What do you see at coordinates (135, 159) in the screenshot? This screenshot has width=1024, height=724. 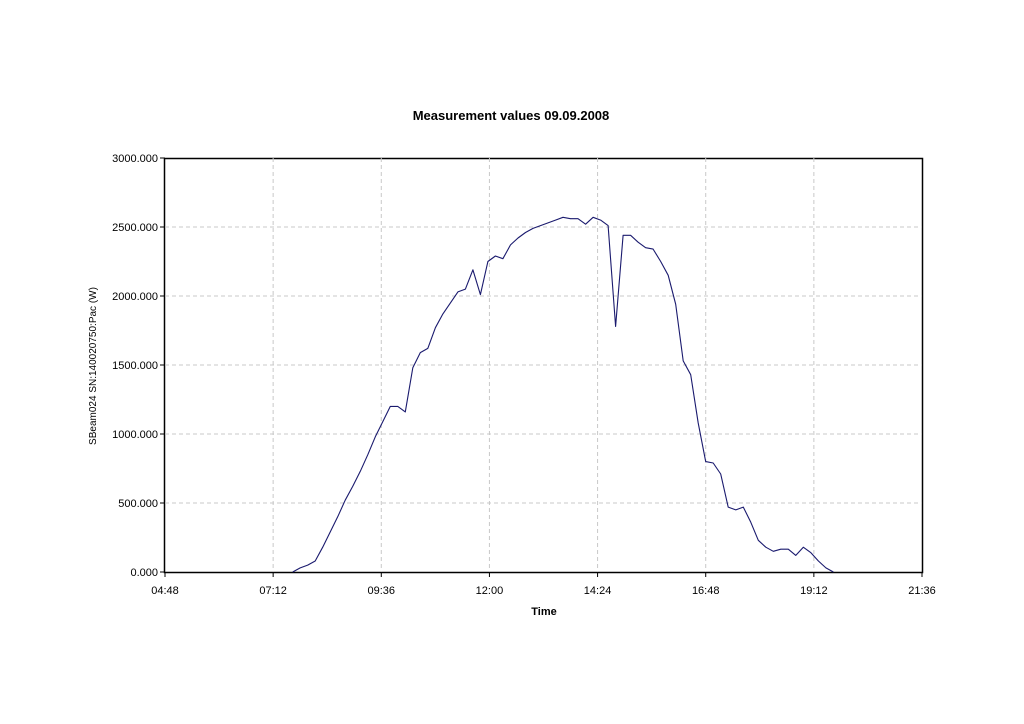 I see `y-tick-label: 3000.000` at bounding box center [135, 159].